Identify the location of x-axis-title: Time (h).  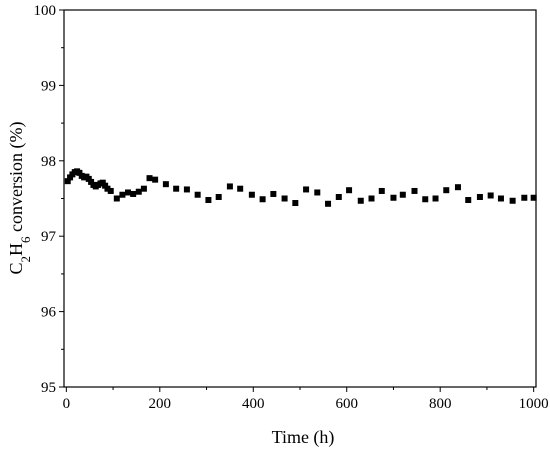
(303, 437).